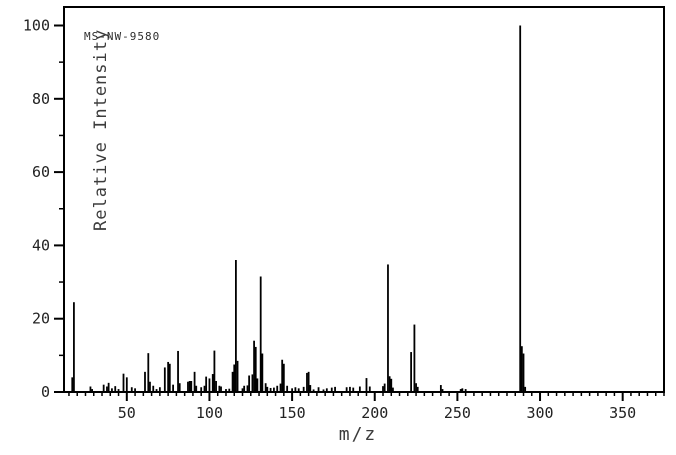  I want to click on spectrum-id-annotation: MS-NW-9580, so click(122, 36).